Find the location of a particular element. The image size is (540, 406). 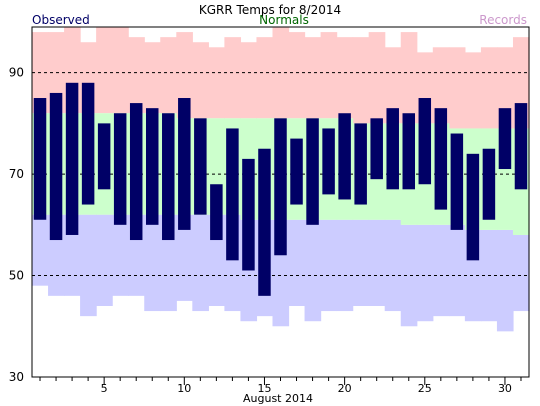

y-tick-label: 70 is located at coordinates (16, 174).